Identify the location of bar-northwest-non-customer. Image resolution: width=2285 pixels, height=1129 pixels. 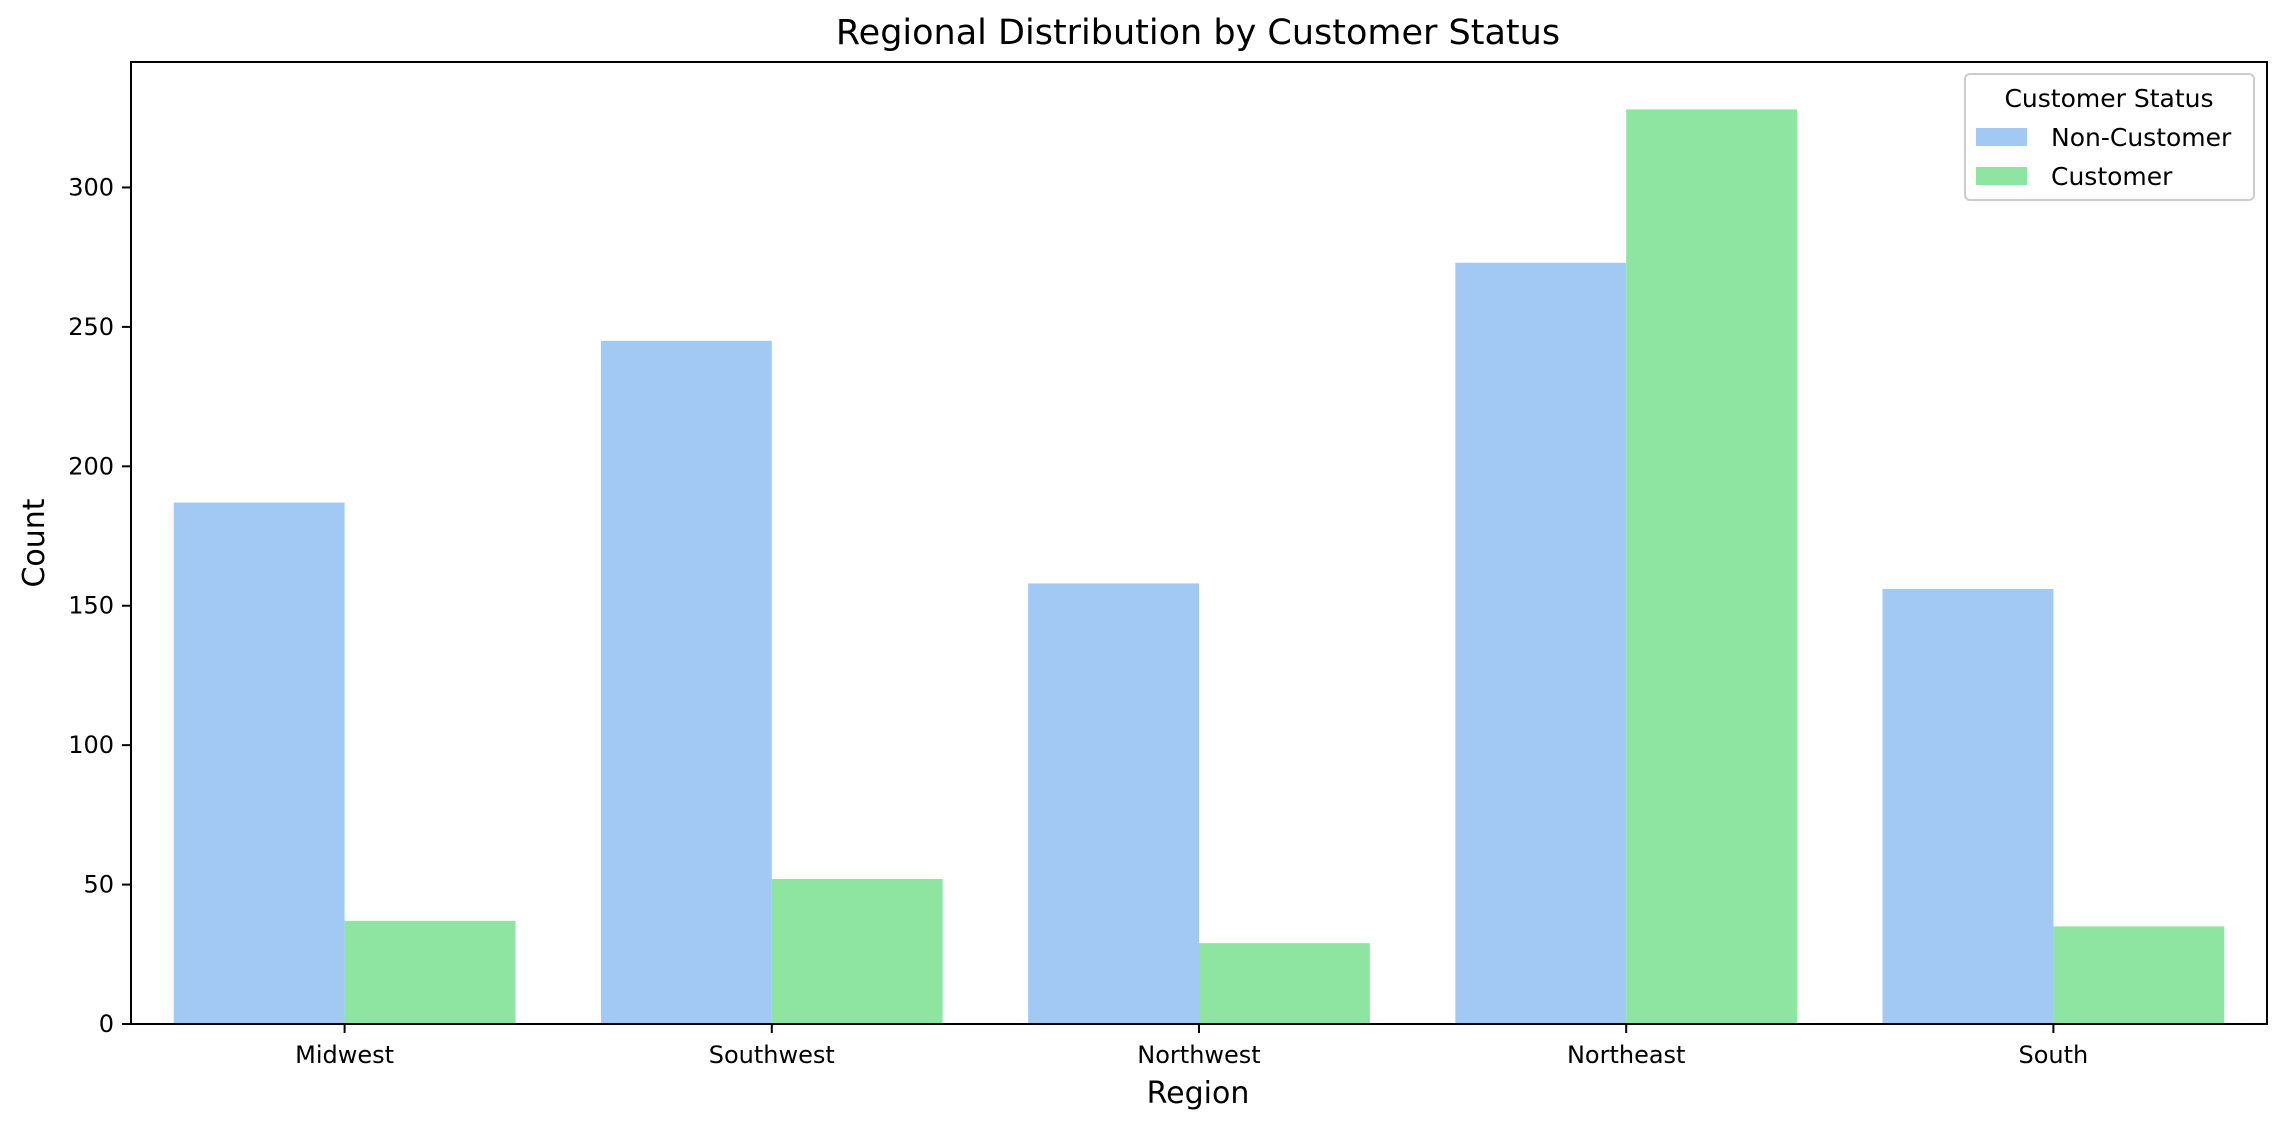
(1113, 803).